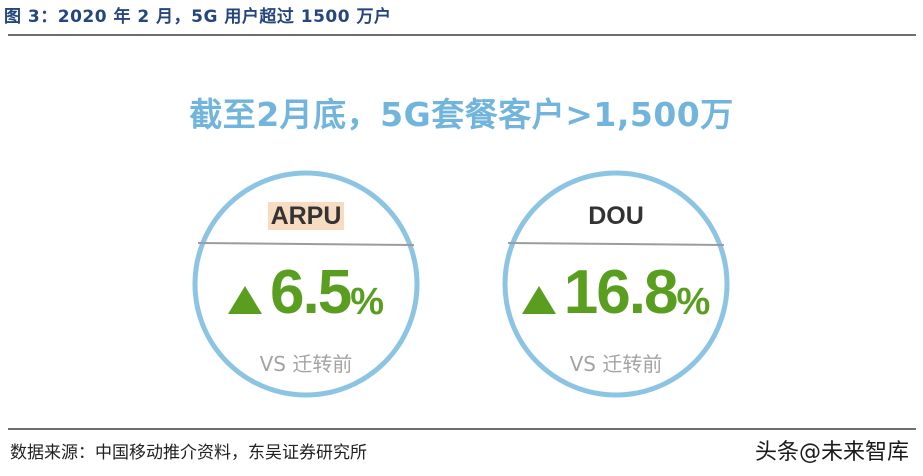 Image resolution: width=923 pixels, height=476 pixels. I want to click on source-note: 数据来源：中国移动推介资料，东吴证券研究所, so click(188, 453).